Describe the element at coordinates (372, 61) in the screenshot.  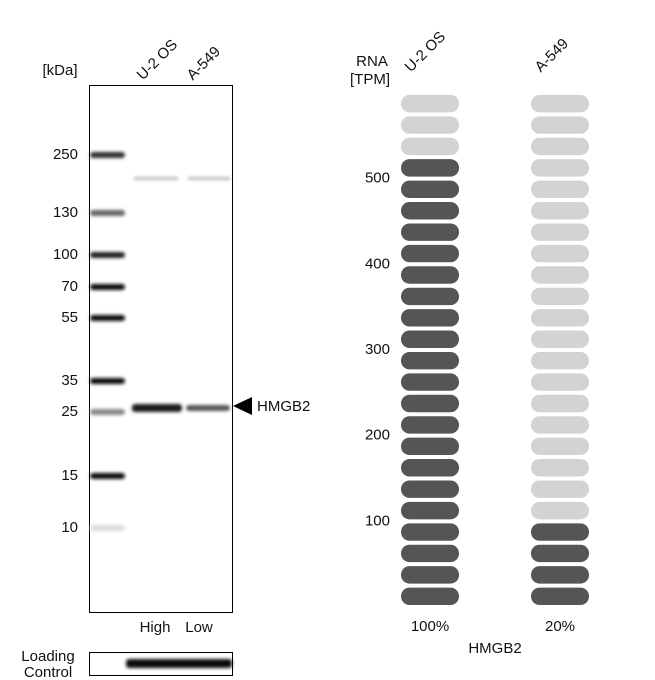
I see `rna-label: RNA` at that location.